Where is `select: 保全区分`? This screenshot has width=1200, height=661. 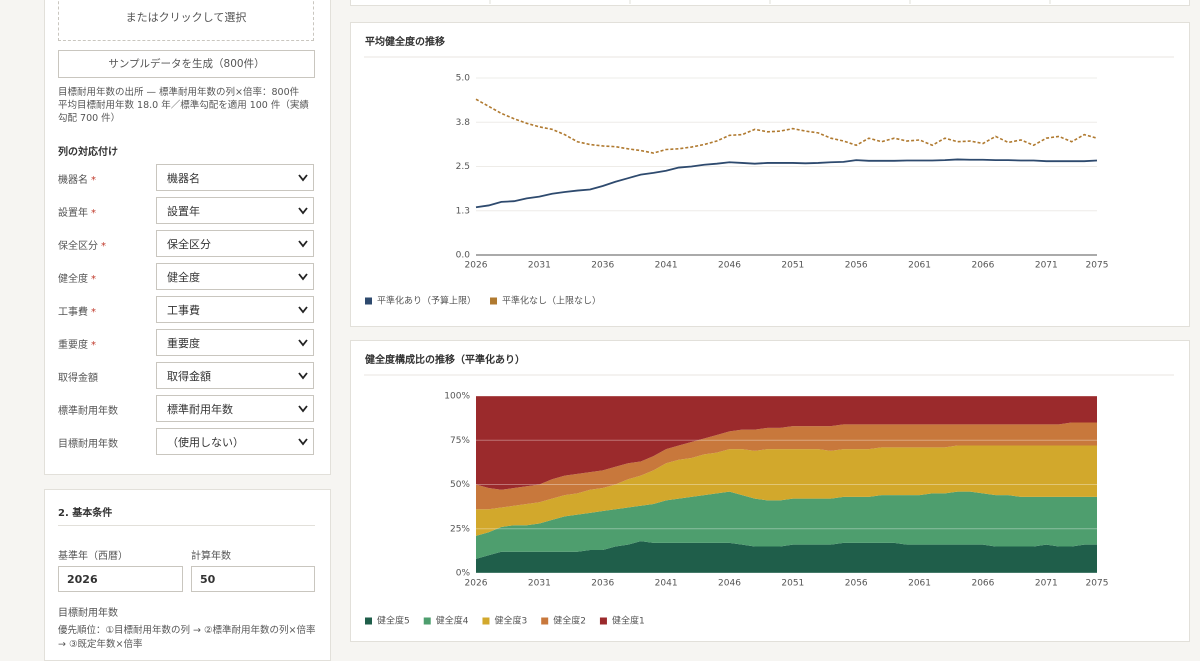 select: 保全区分 is located at coordinates (235, 243).